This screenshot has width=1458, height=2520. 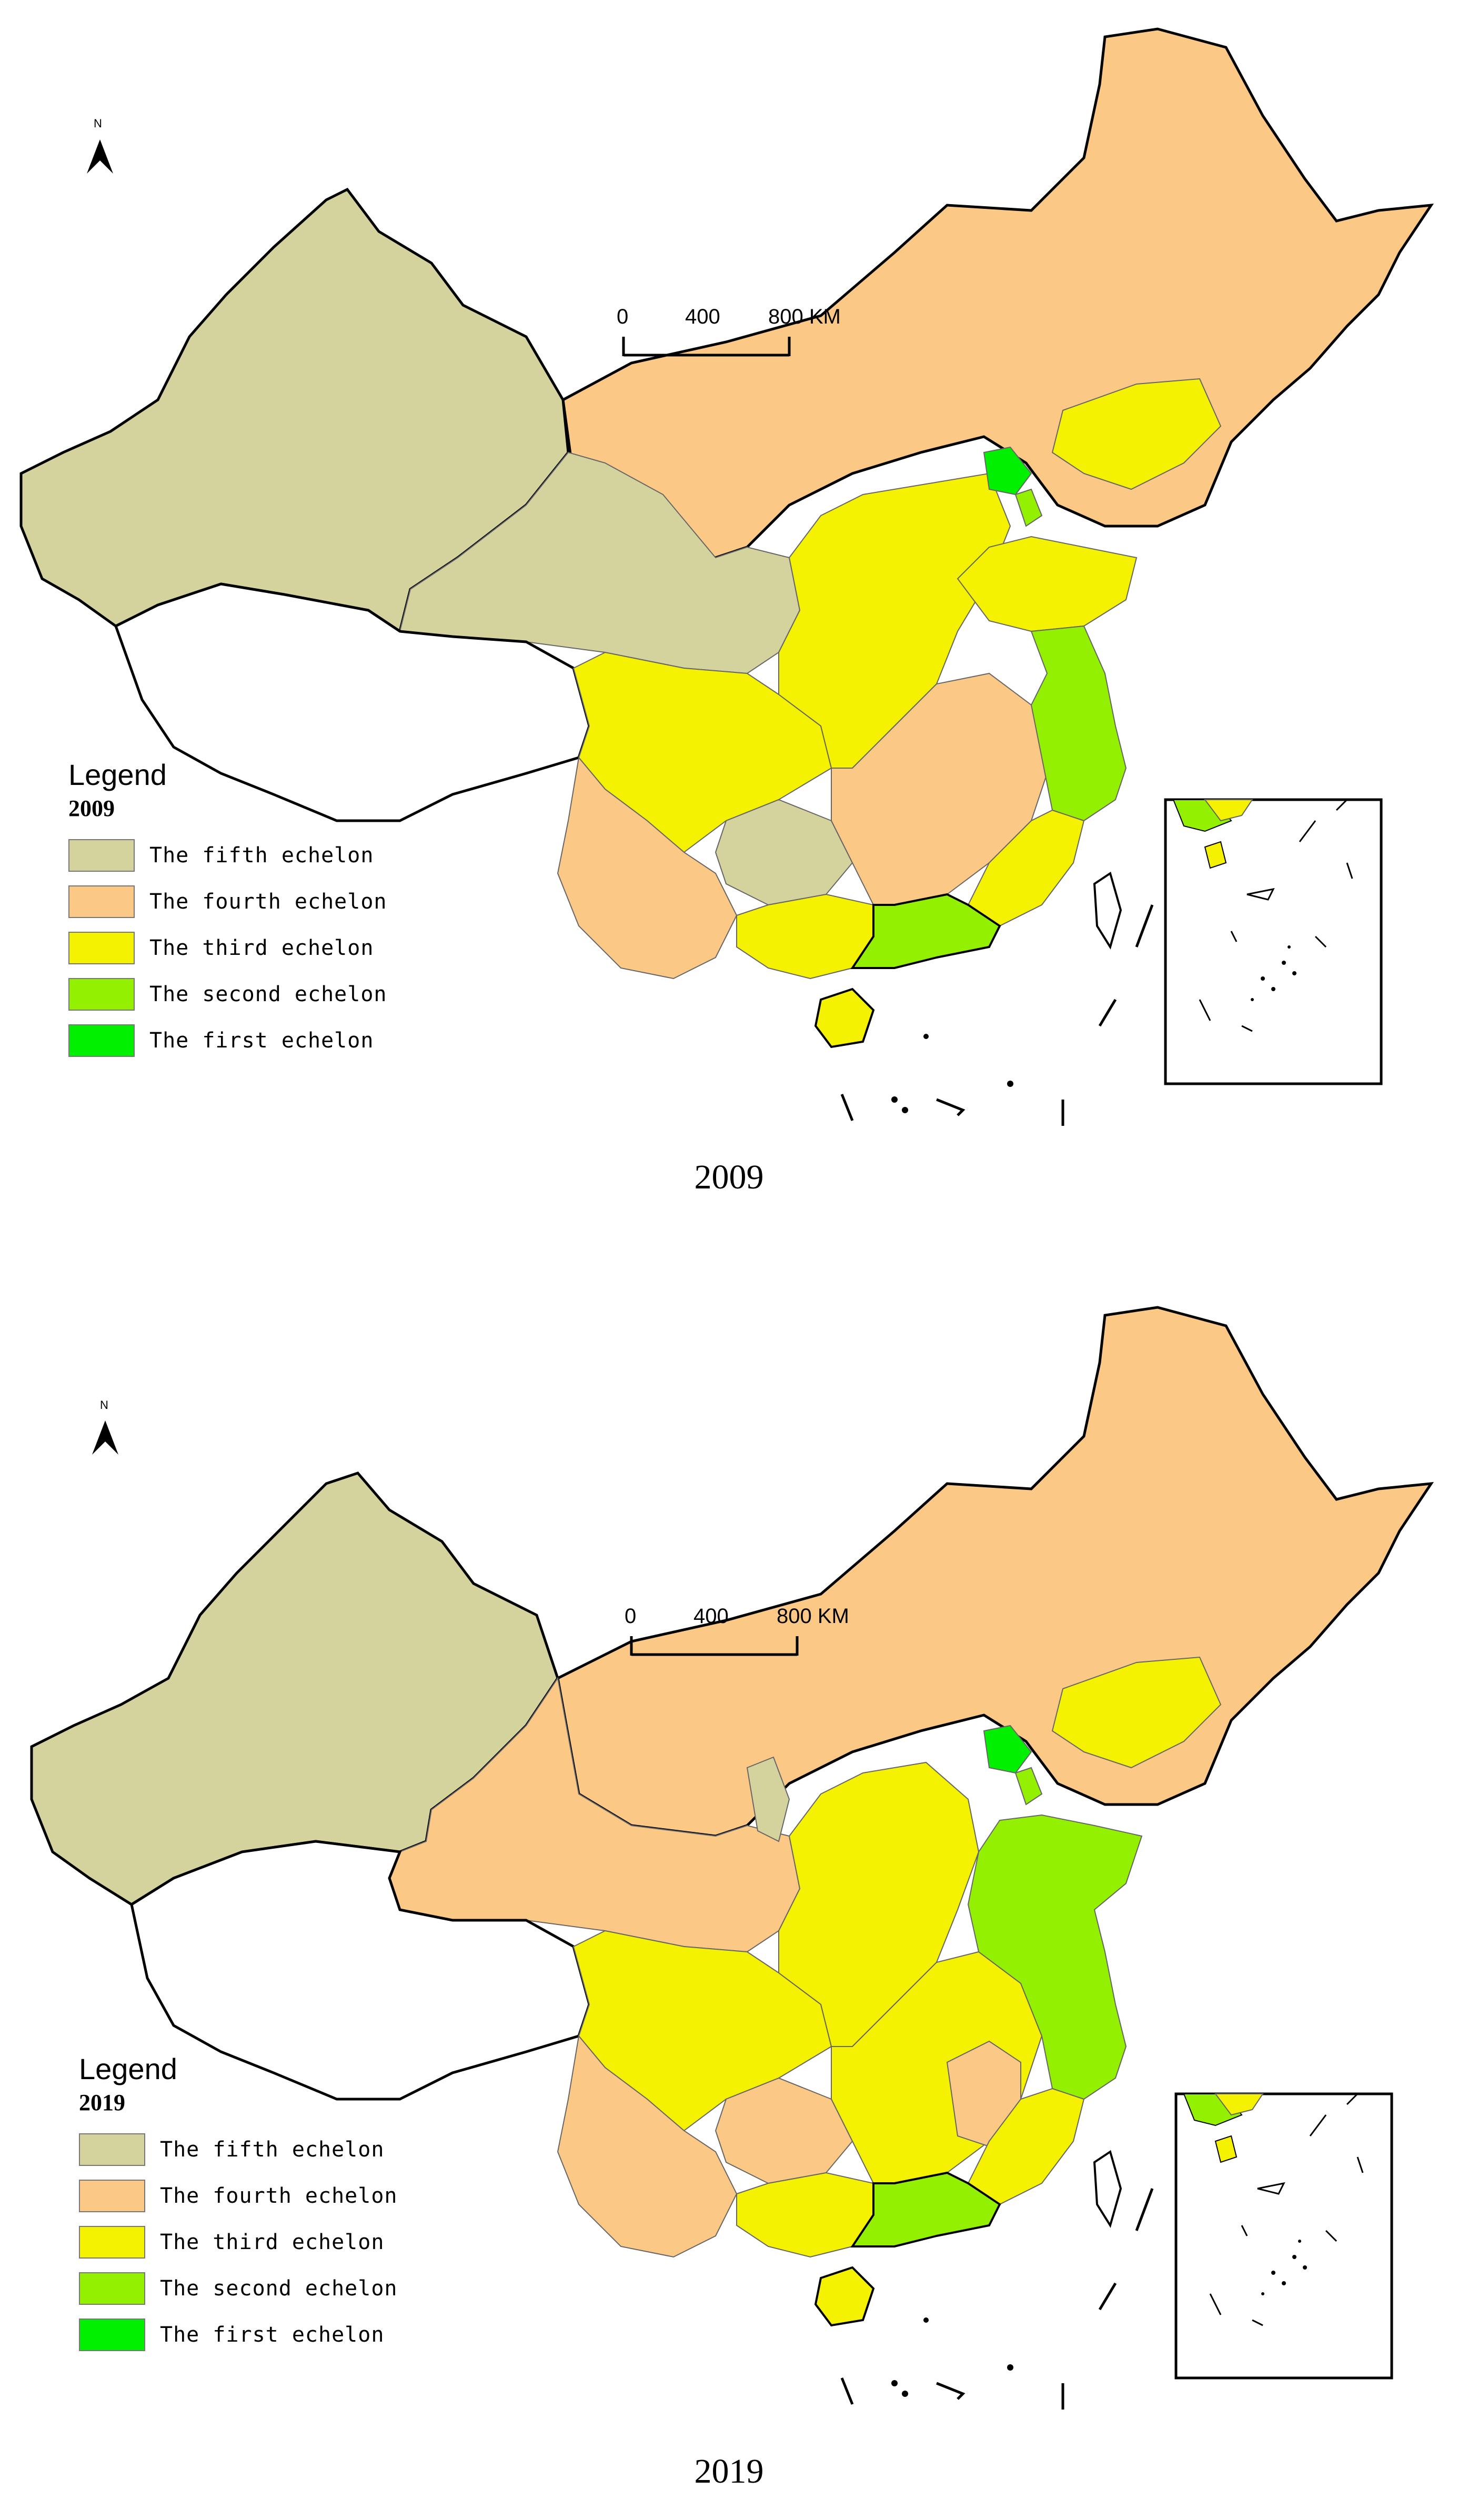 What do you see at coordinates (102, 2102) in the screenshot?
I see `legend-year: 2019` at bounding box center [102, 2102].